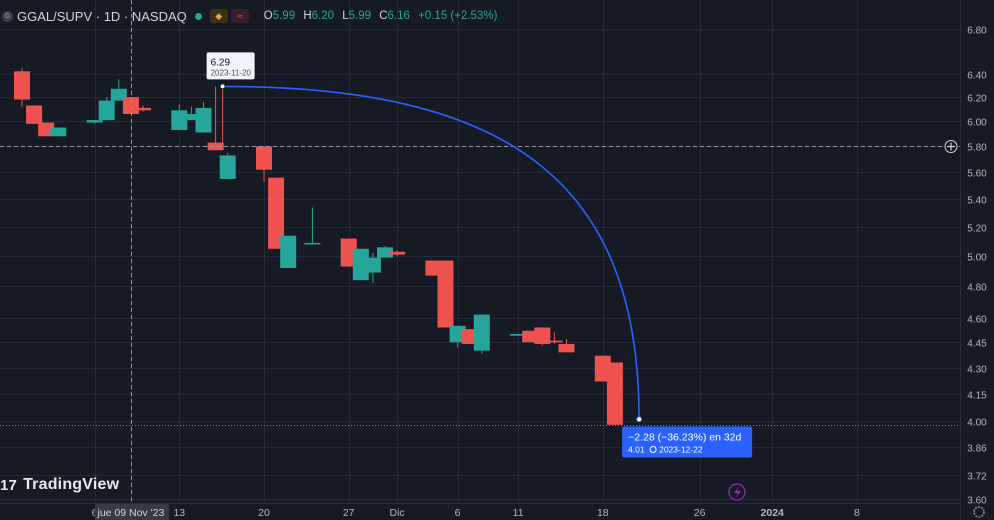 This screenshot has width=994, height=520. What do you see at coordinates (480, 511) in the screenshot?
I see `x-axis-panel` at bounding box center [480, 511].